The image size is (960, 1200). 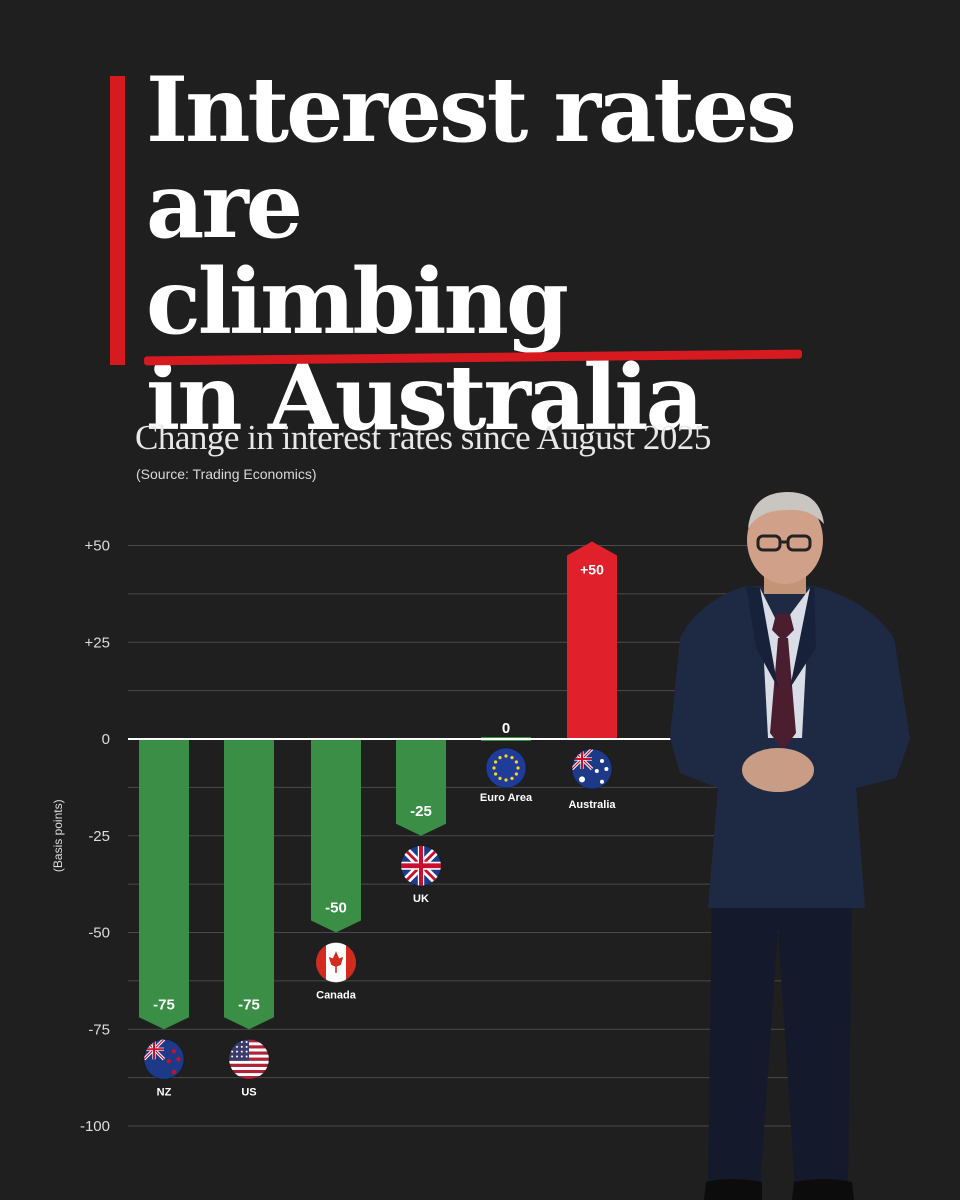 I want to click on person-figure, so click(x=790, y=846).